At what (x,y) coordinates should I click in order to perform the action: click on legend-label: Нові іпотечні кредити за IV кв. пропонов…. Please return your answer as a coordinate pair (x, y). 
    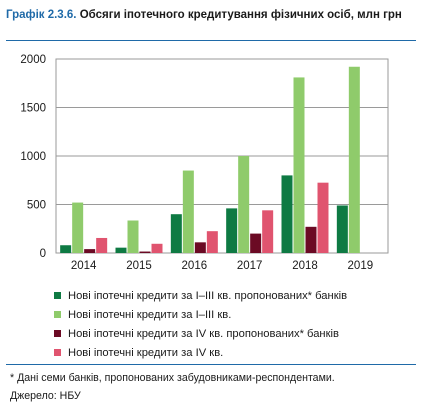
    Looking at the image, I should click on (203, 333).